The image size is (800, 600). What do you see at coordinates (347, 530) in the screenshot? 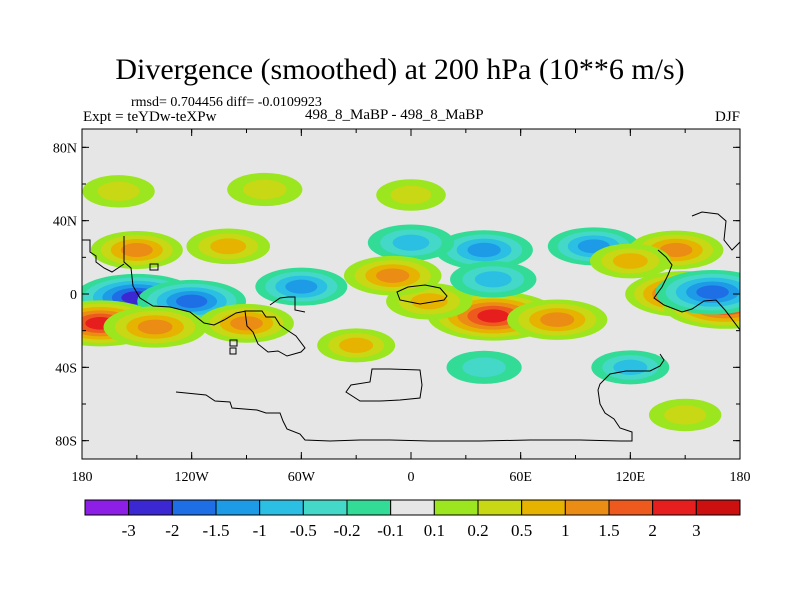
I see `colorbar-label: -0.2` at bounding box center [347, 530].